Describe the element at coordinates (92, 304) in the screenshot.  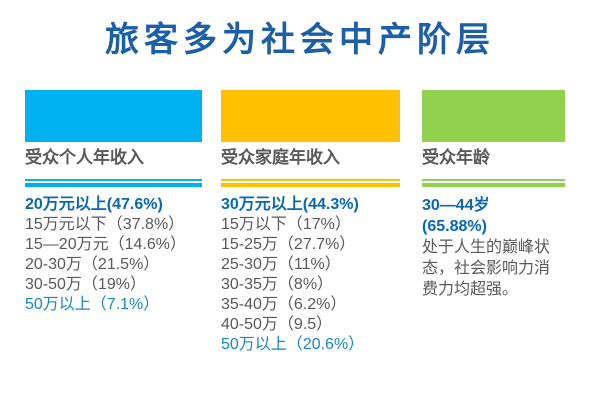
I see `list-item: 50万以上（7.1%）` at that location.